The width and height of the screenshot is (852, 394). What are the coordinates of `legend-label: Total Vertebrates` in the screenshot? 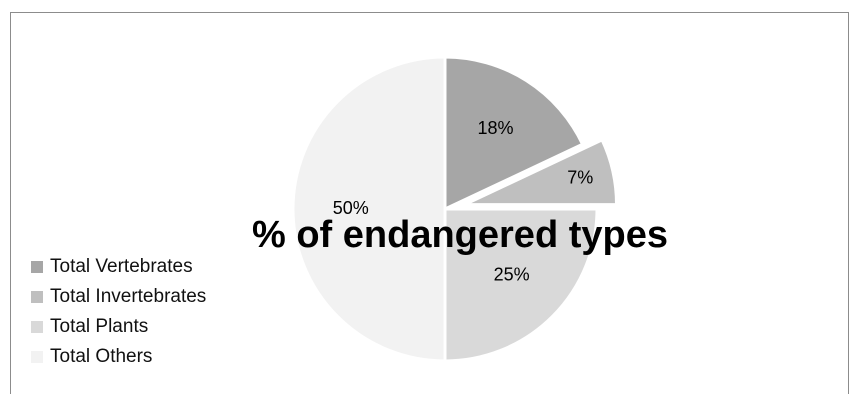 It's located at (121, 266).